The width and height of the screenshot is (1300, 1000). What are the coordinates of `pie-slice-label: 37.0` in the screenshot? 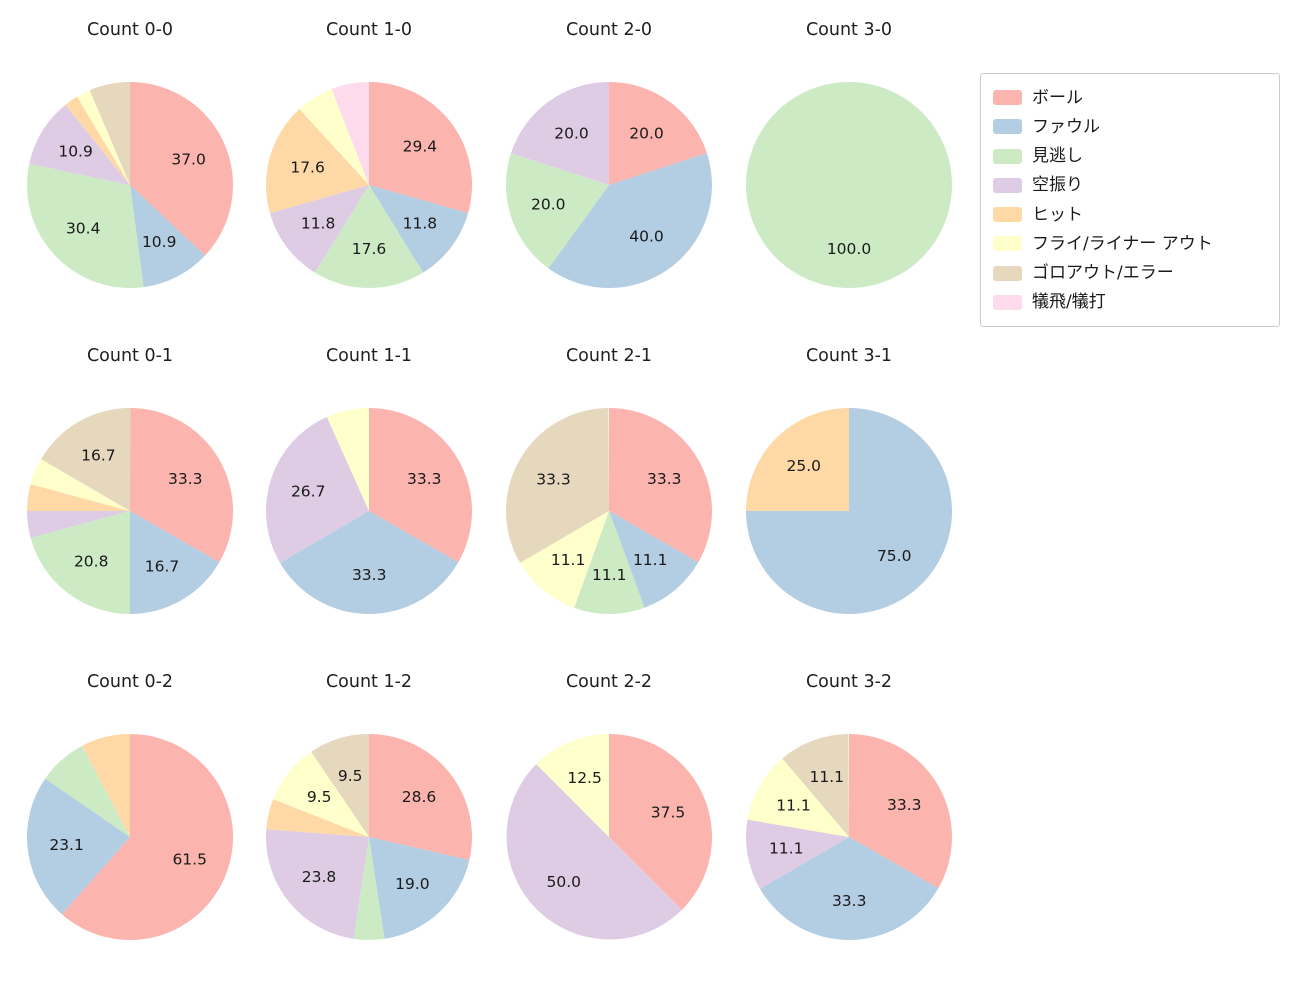 It's located at (188, 160).